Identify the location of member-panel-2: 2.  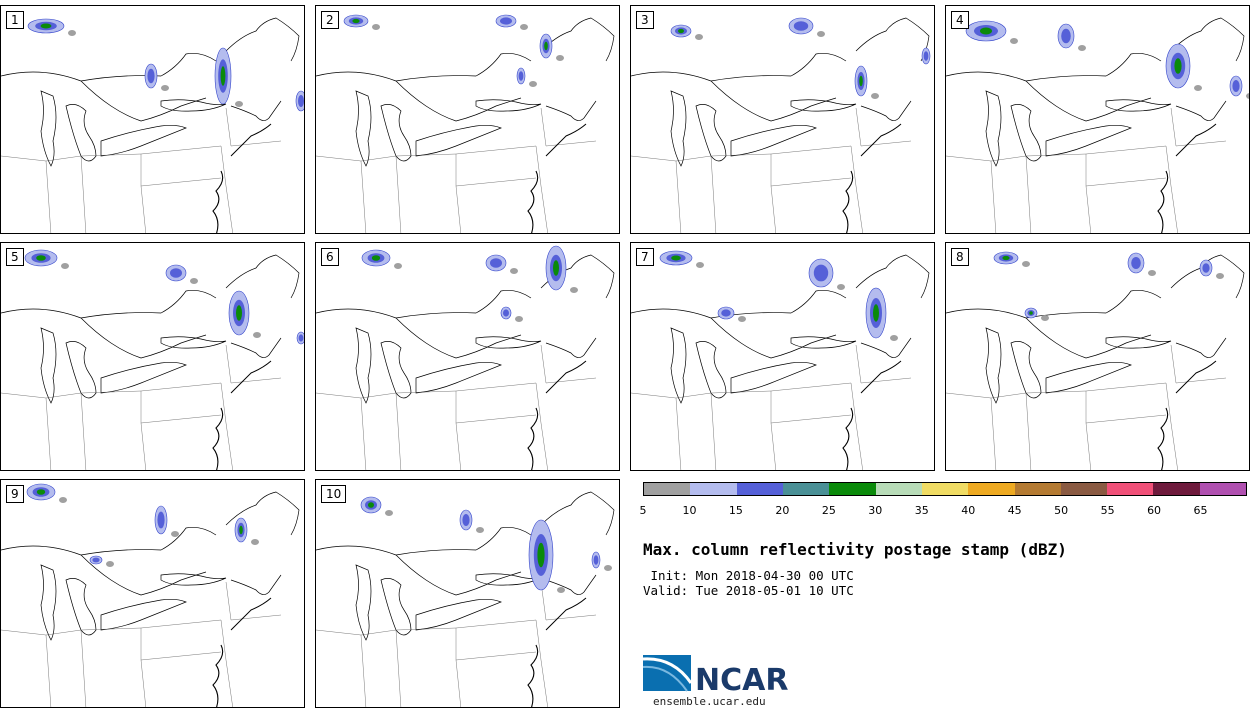
(467, 119).